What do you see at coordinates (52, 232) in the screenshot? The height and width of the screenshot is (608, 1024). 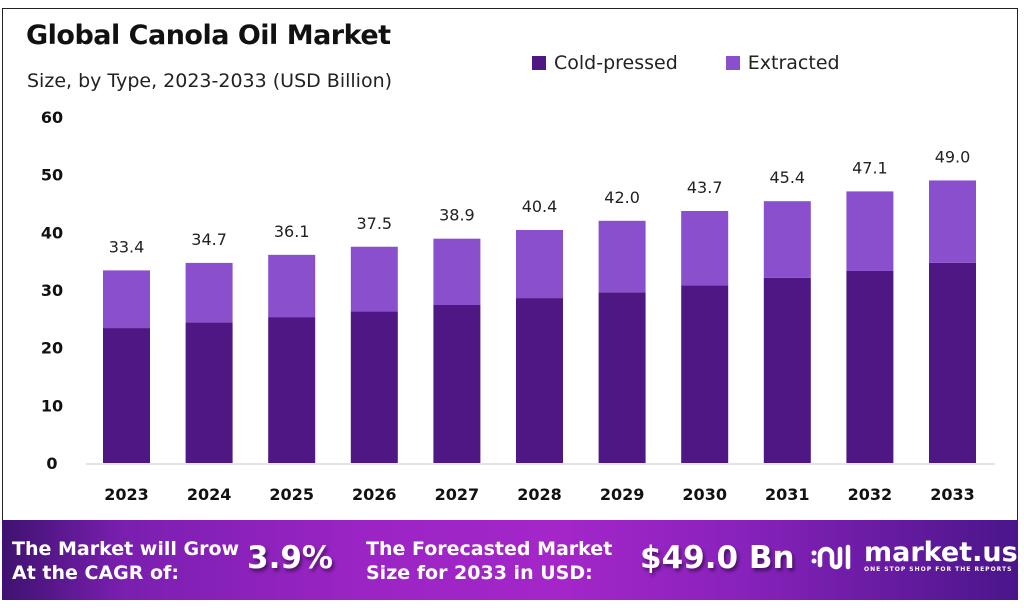 I see `y-tick-label: 40` at bounding box center [52, 232].